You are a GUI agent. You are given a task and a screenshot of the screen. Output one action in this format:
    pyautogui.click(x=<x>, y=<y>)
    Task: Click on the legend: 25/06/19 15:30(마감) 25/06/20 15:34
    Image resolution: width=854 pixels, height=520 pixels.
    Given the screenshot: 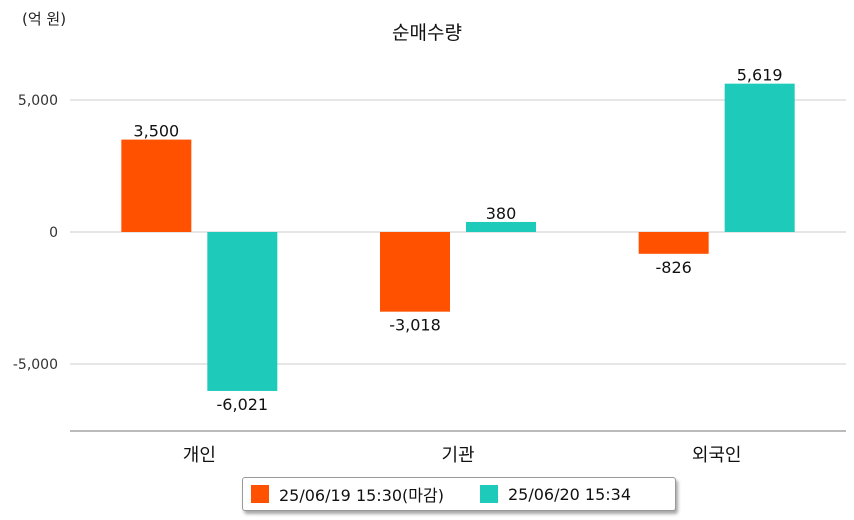 What is the action you would take?
    pyautogui.click(x=459, y=494)
    